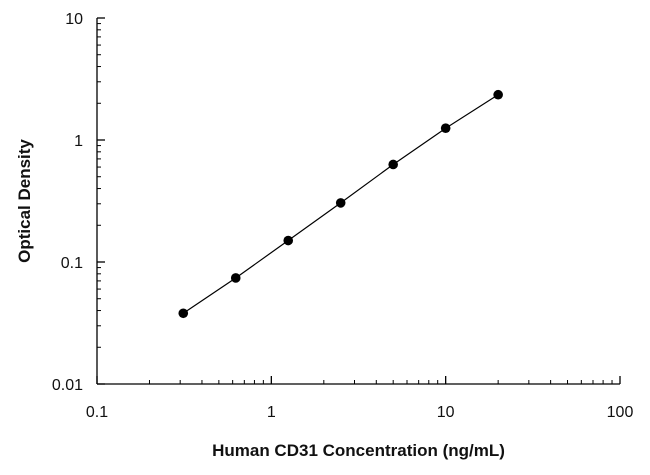 The width and height of the screenshot is (650, 475). What do you see at coordinates (78, 141) in the screenshot?
I see `y-tick-label: 1` at bounding box center [78, 141].